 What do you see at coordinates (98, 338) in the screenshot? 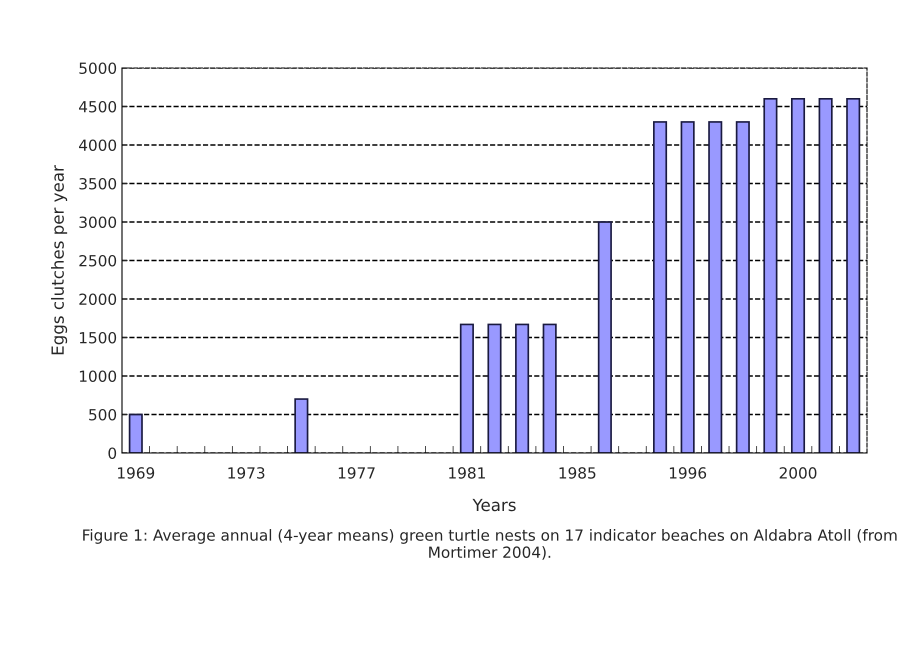
I see `y-tick-label: 1500` at bounding box center [98, 338].